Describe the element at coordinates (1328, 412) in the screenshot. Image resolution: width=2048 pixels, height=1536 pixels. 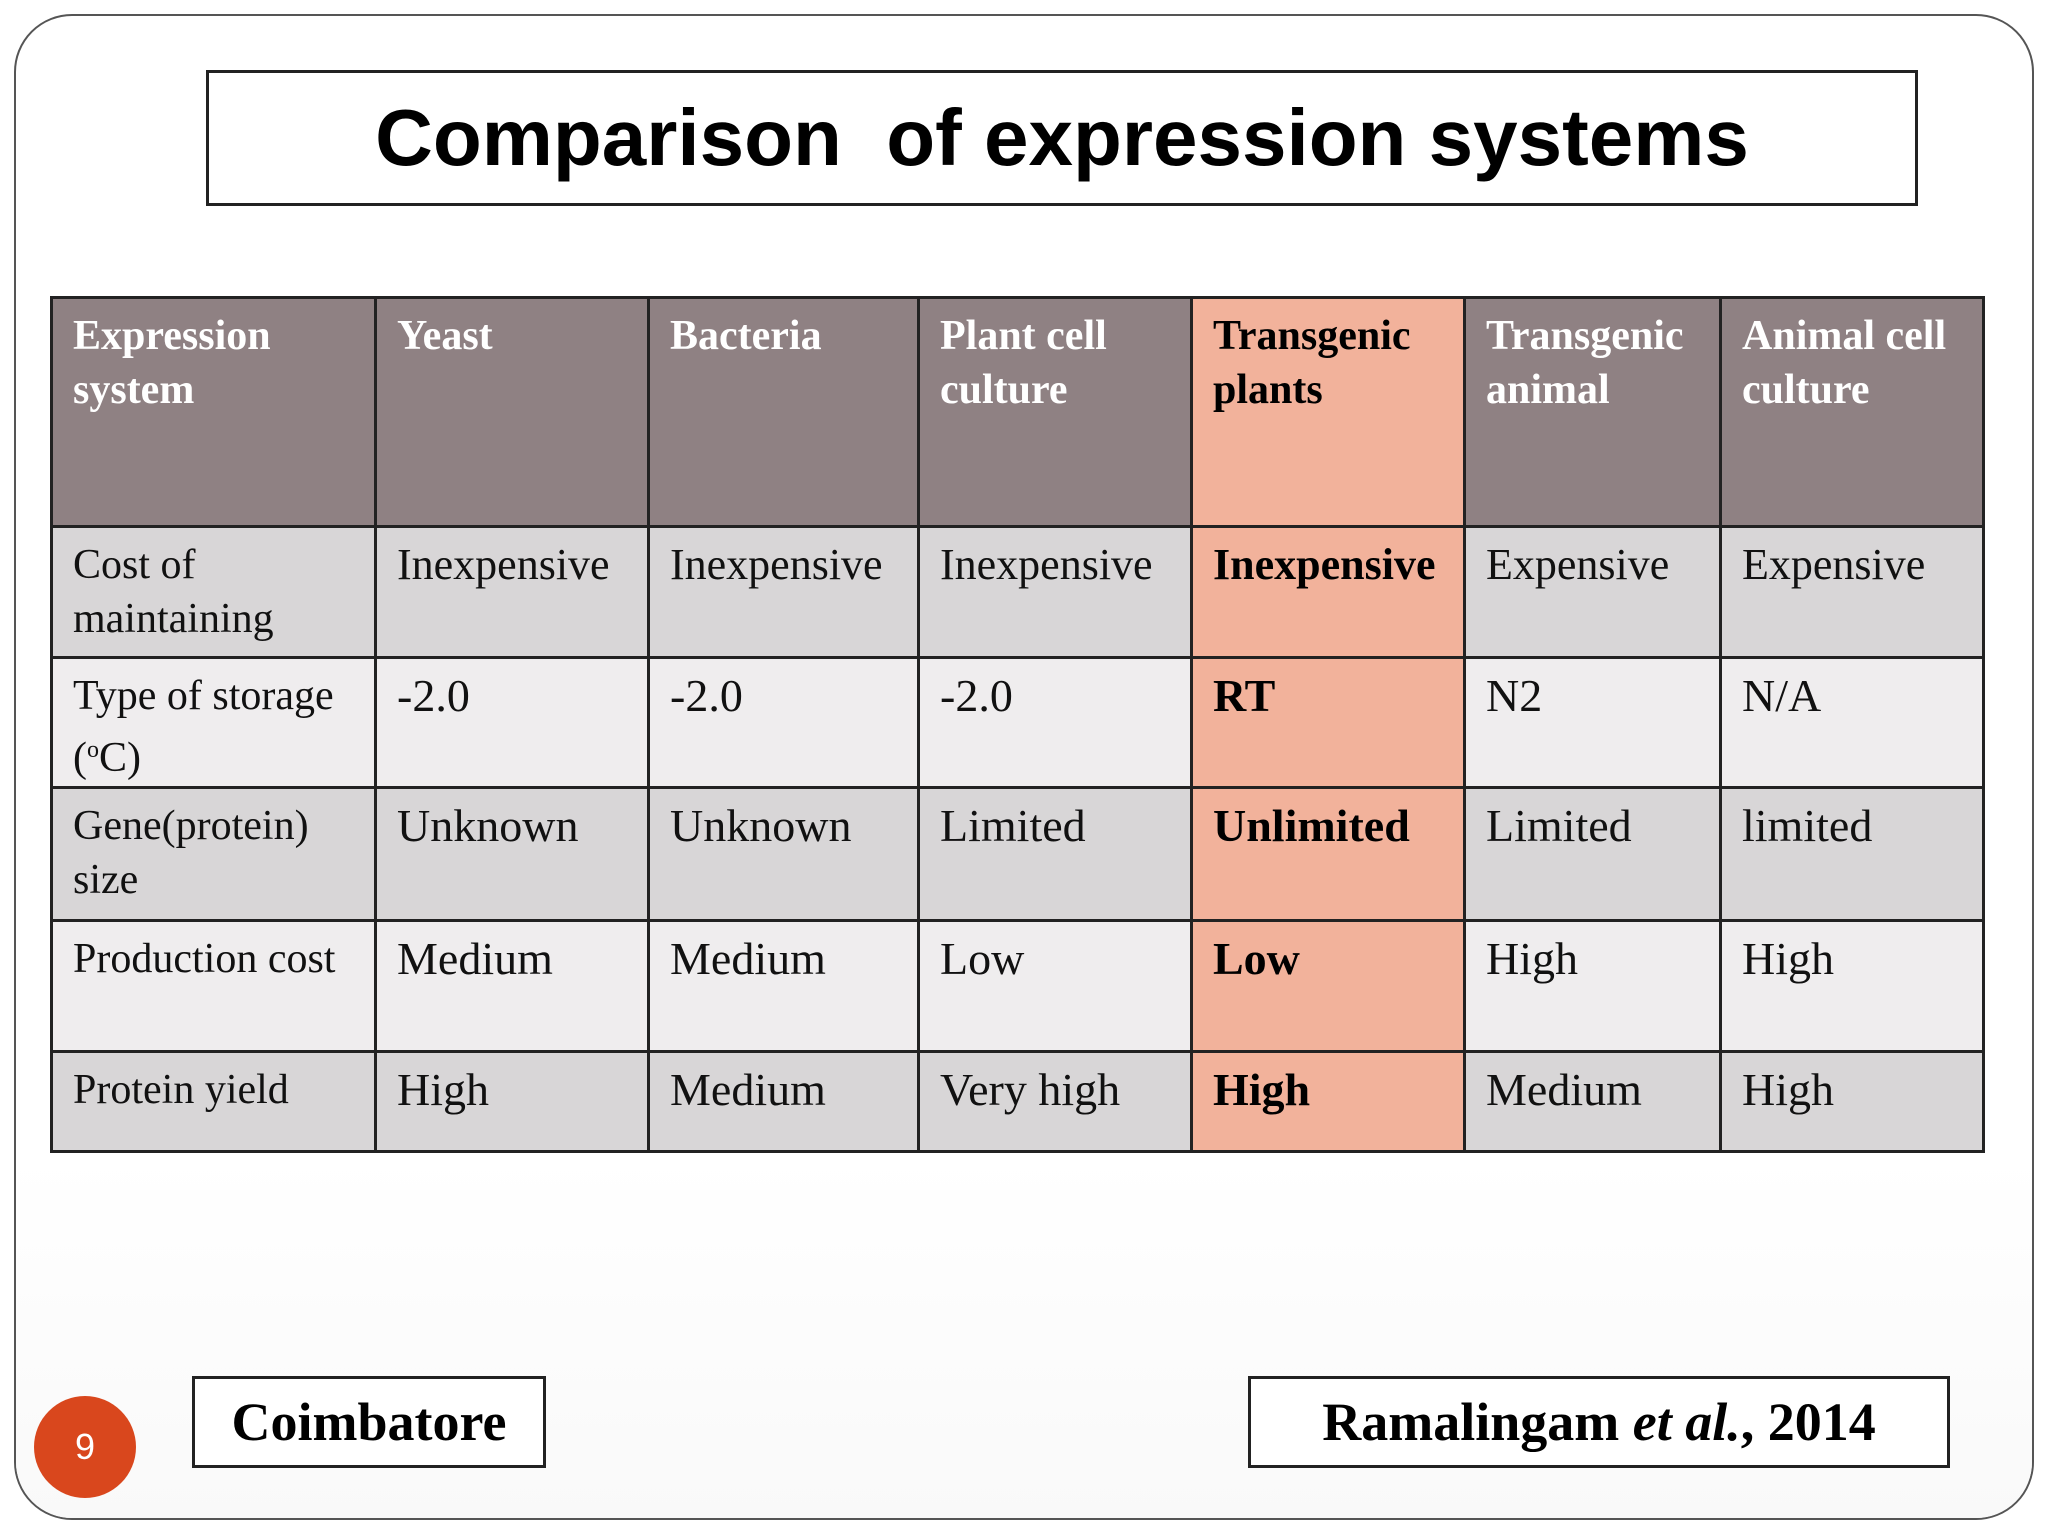
I see `header-cell-highlighted: Transgenic plants` at that location.